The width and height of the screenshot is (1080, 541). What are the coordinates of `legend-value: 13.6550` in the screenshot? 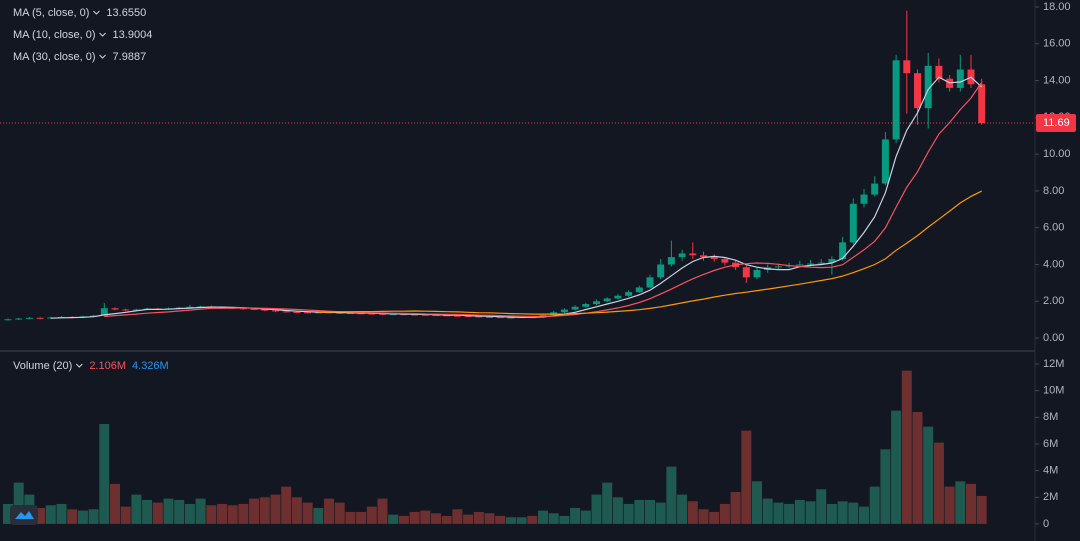 It's located at (126, 13).